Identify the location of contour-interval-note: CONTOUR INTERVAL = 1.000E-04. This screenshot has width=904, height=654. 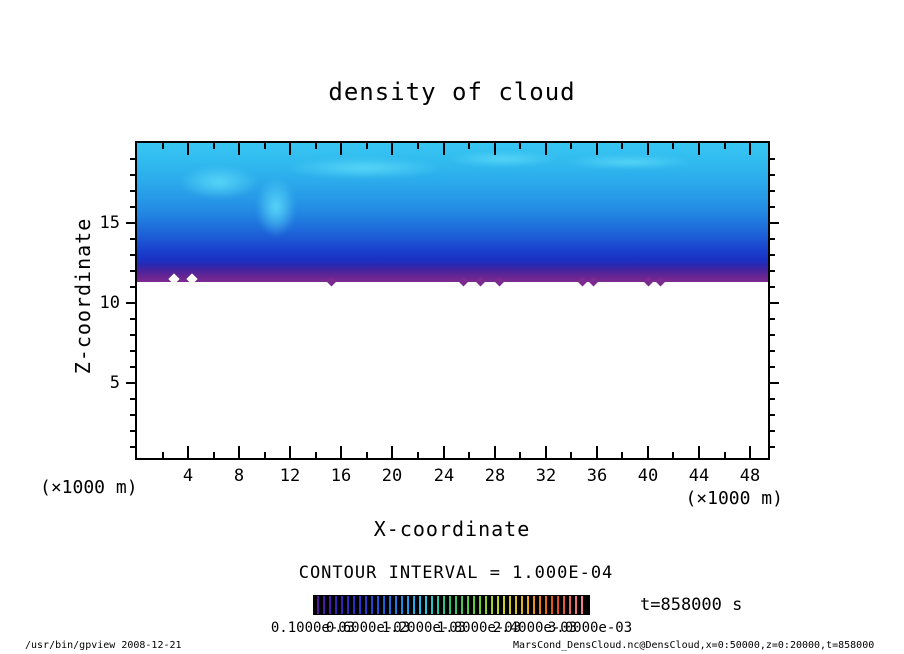
(456, 573).